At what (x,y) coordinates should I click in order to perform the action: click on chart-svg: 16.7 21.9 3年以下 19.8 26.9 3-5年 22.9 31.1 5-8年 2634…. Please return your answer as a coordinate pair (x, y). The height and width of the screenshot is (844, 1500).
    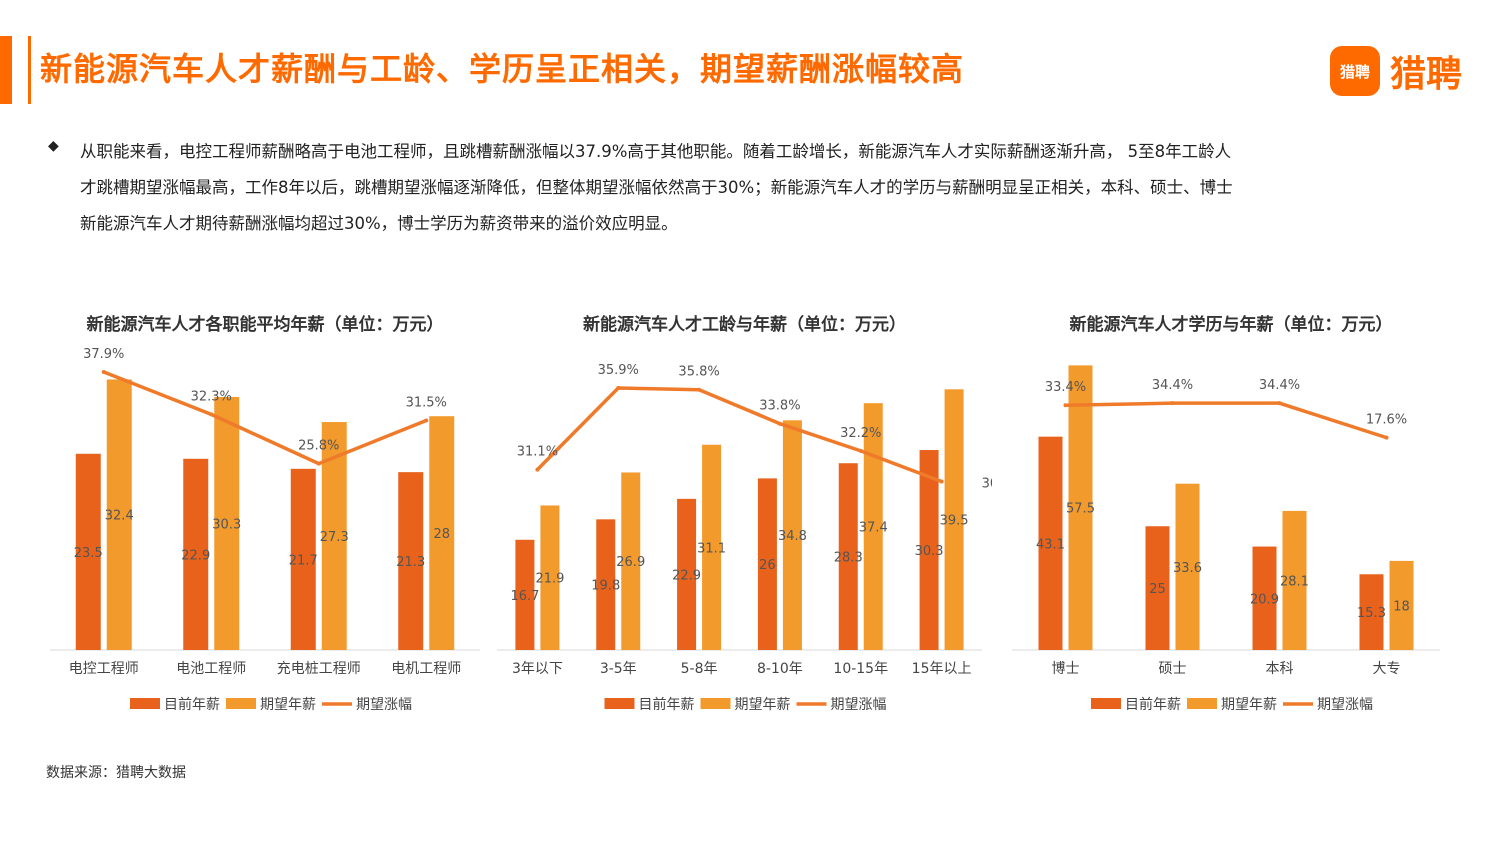
    Looking at the image, I should click on (760, 538).